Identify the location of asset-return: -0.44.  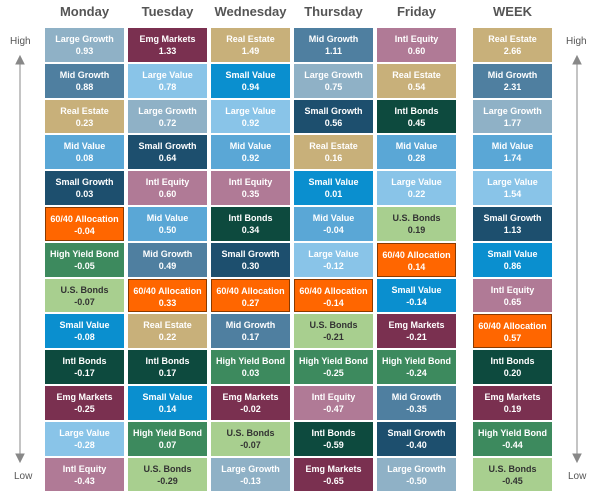
(512, 444).